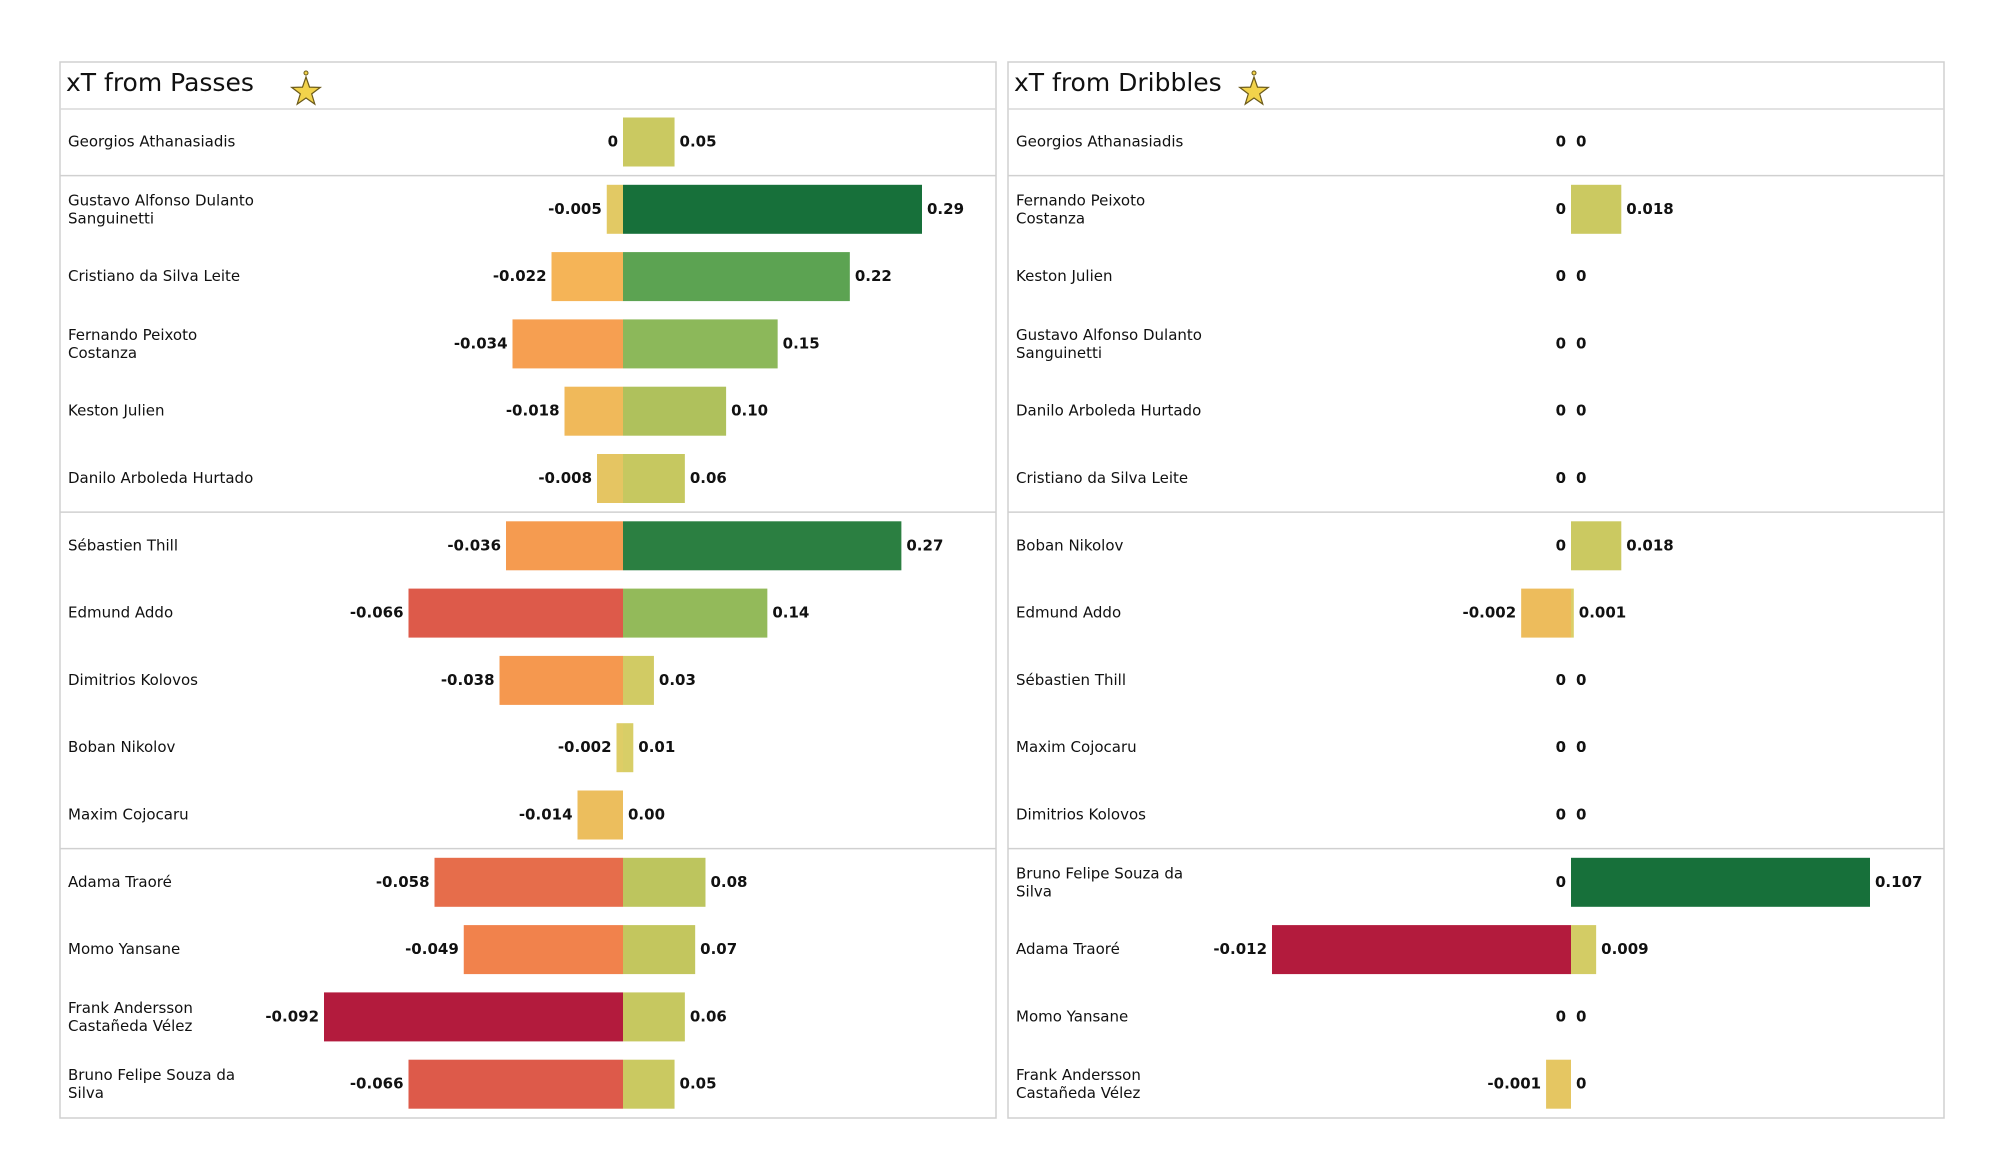 This screenshot has height=1175, width=2000. I want to click on positive-value-label: 0.22, so click(873, 276).